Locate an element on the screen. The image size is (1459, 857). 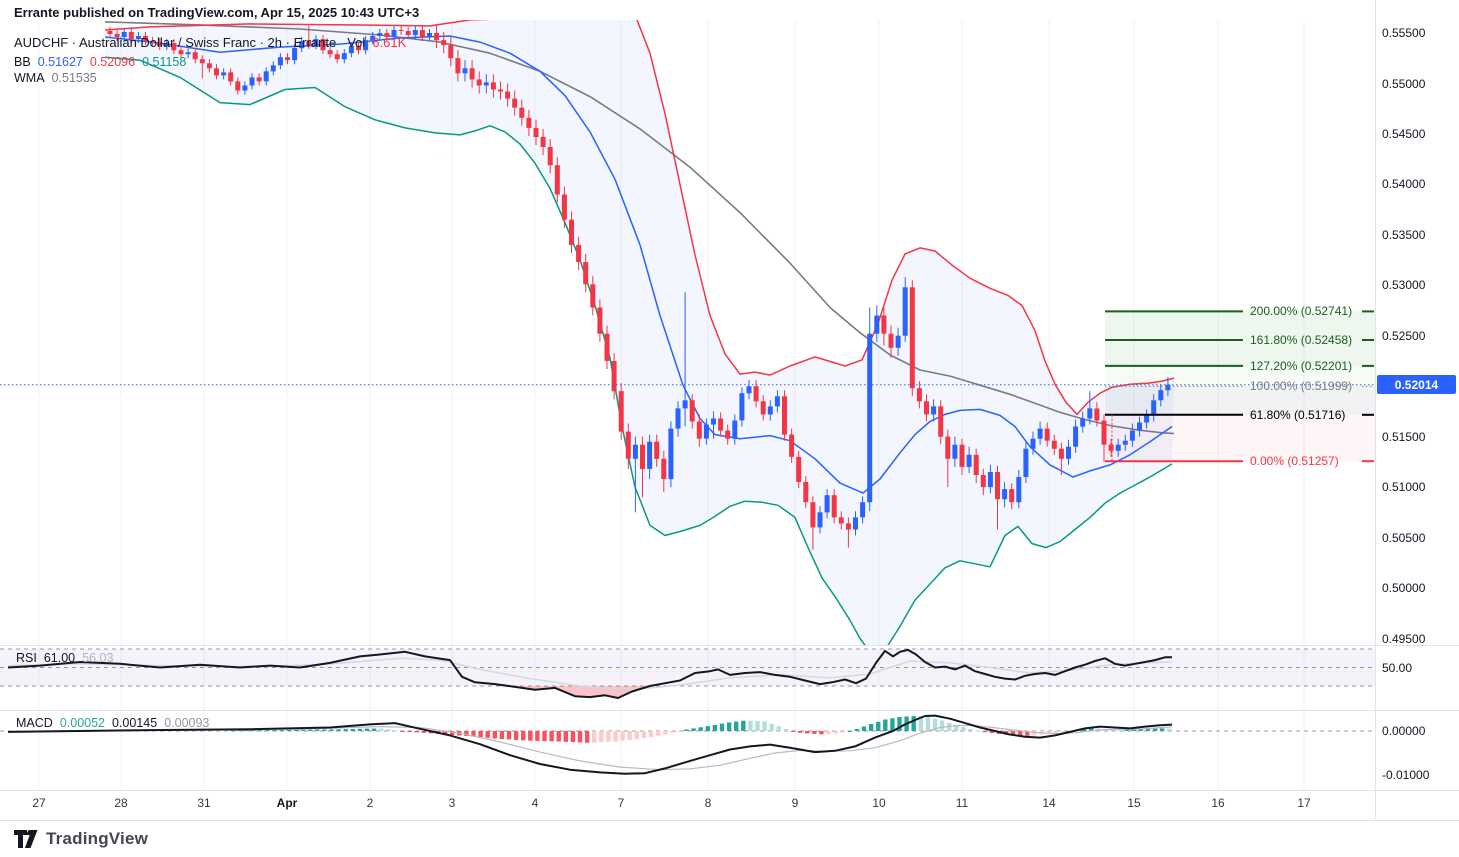
bb-basis-value: 0.51627 is located at coordinates (60, 62).